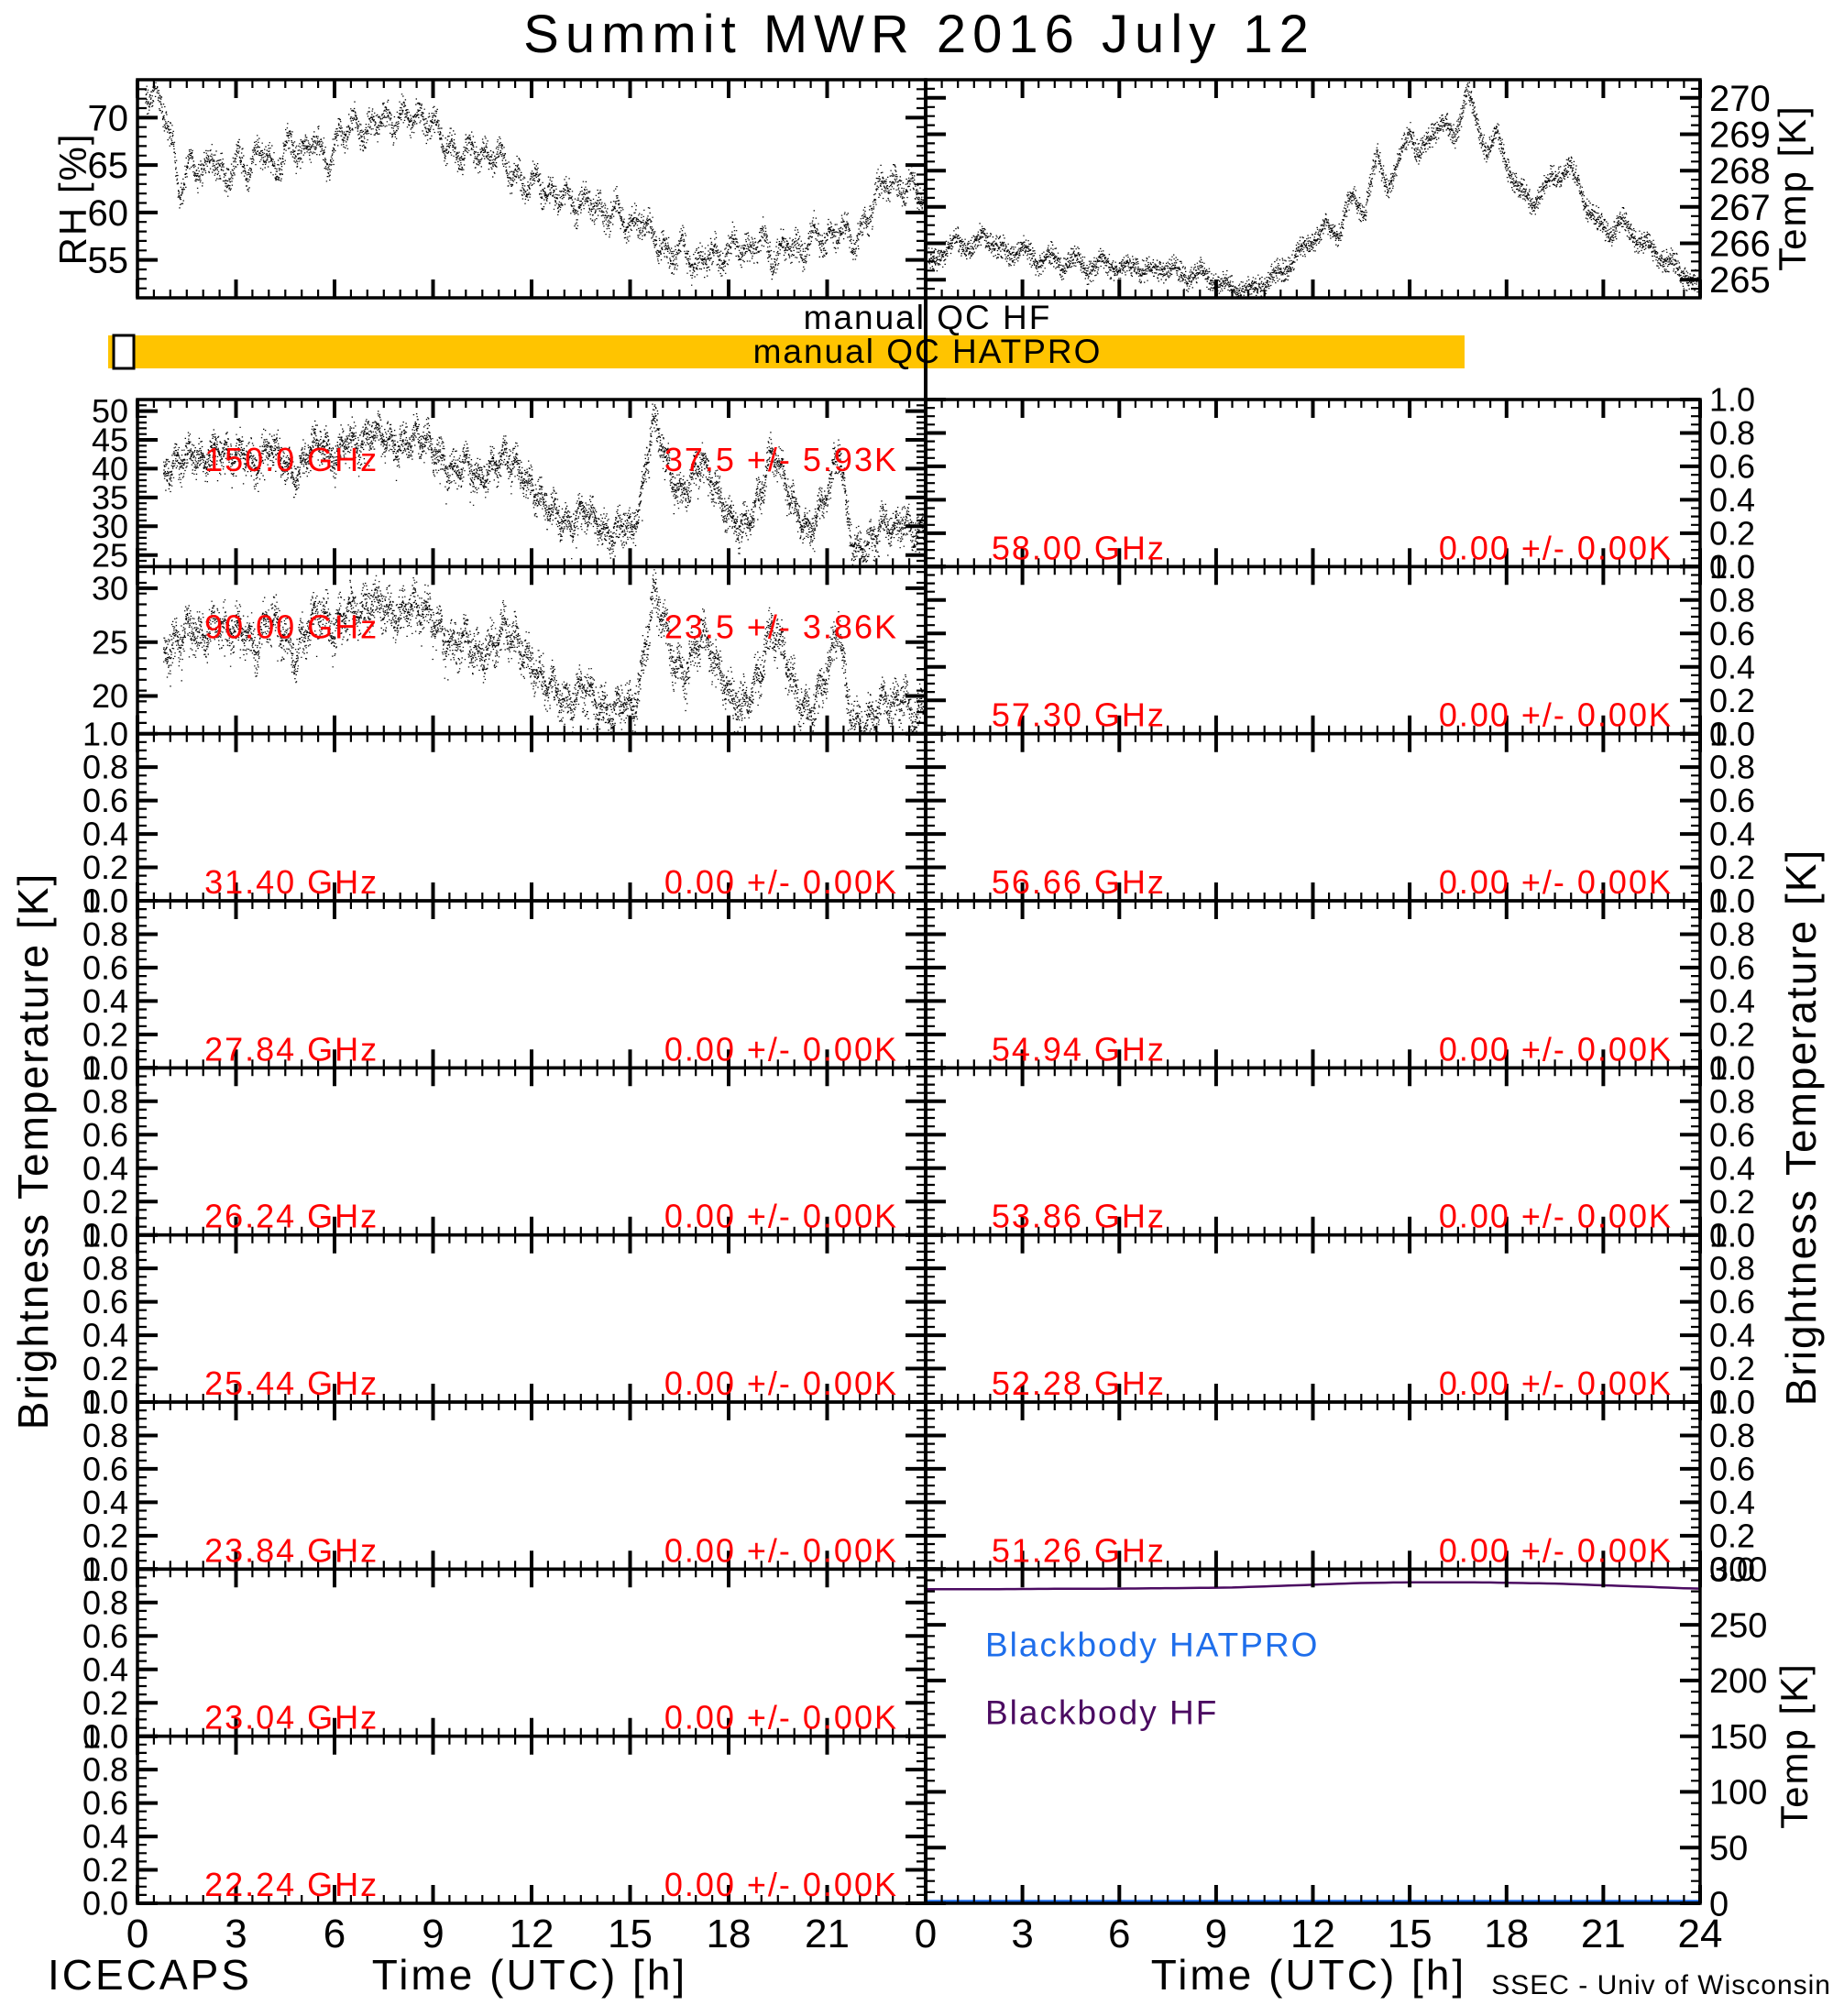 This screenshot has height=2016, width=1833. I want to click on page-title: Summit MWR 2016 July 12, so click(919, 34).